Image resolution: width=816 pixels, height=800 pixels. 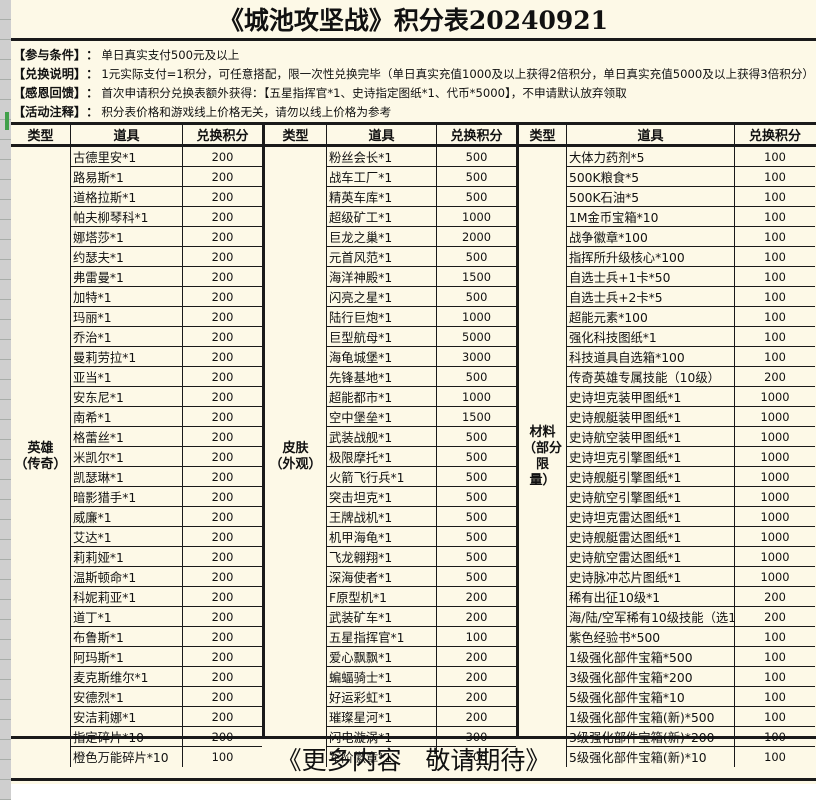 What do you see at coordinates (126, 597) in the screenshot?
I see `item-cell: 科妮莉亚*1` at bounding box center [126, 597].